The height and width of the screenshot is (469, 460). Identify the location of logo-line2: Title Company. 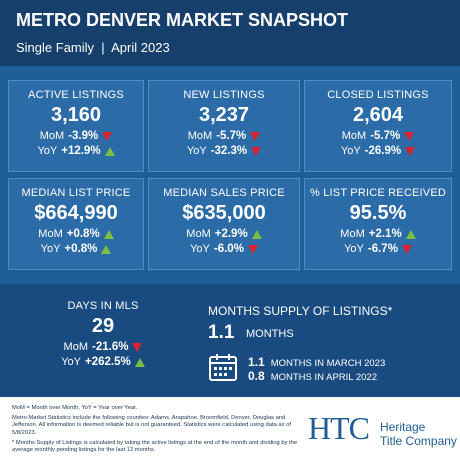
(418, 441).